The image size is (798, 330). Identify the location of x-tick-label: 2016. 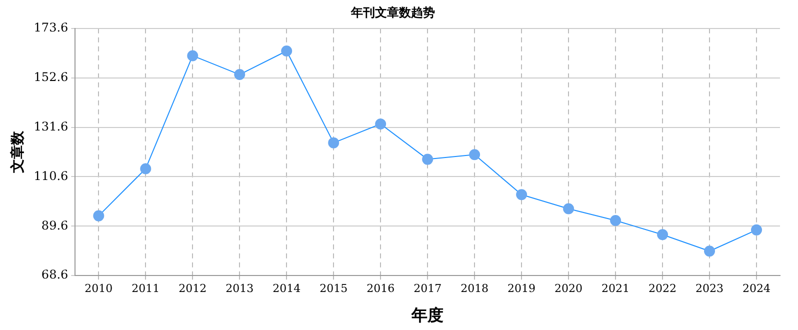
(380, 289).